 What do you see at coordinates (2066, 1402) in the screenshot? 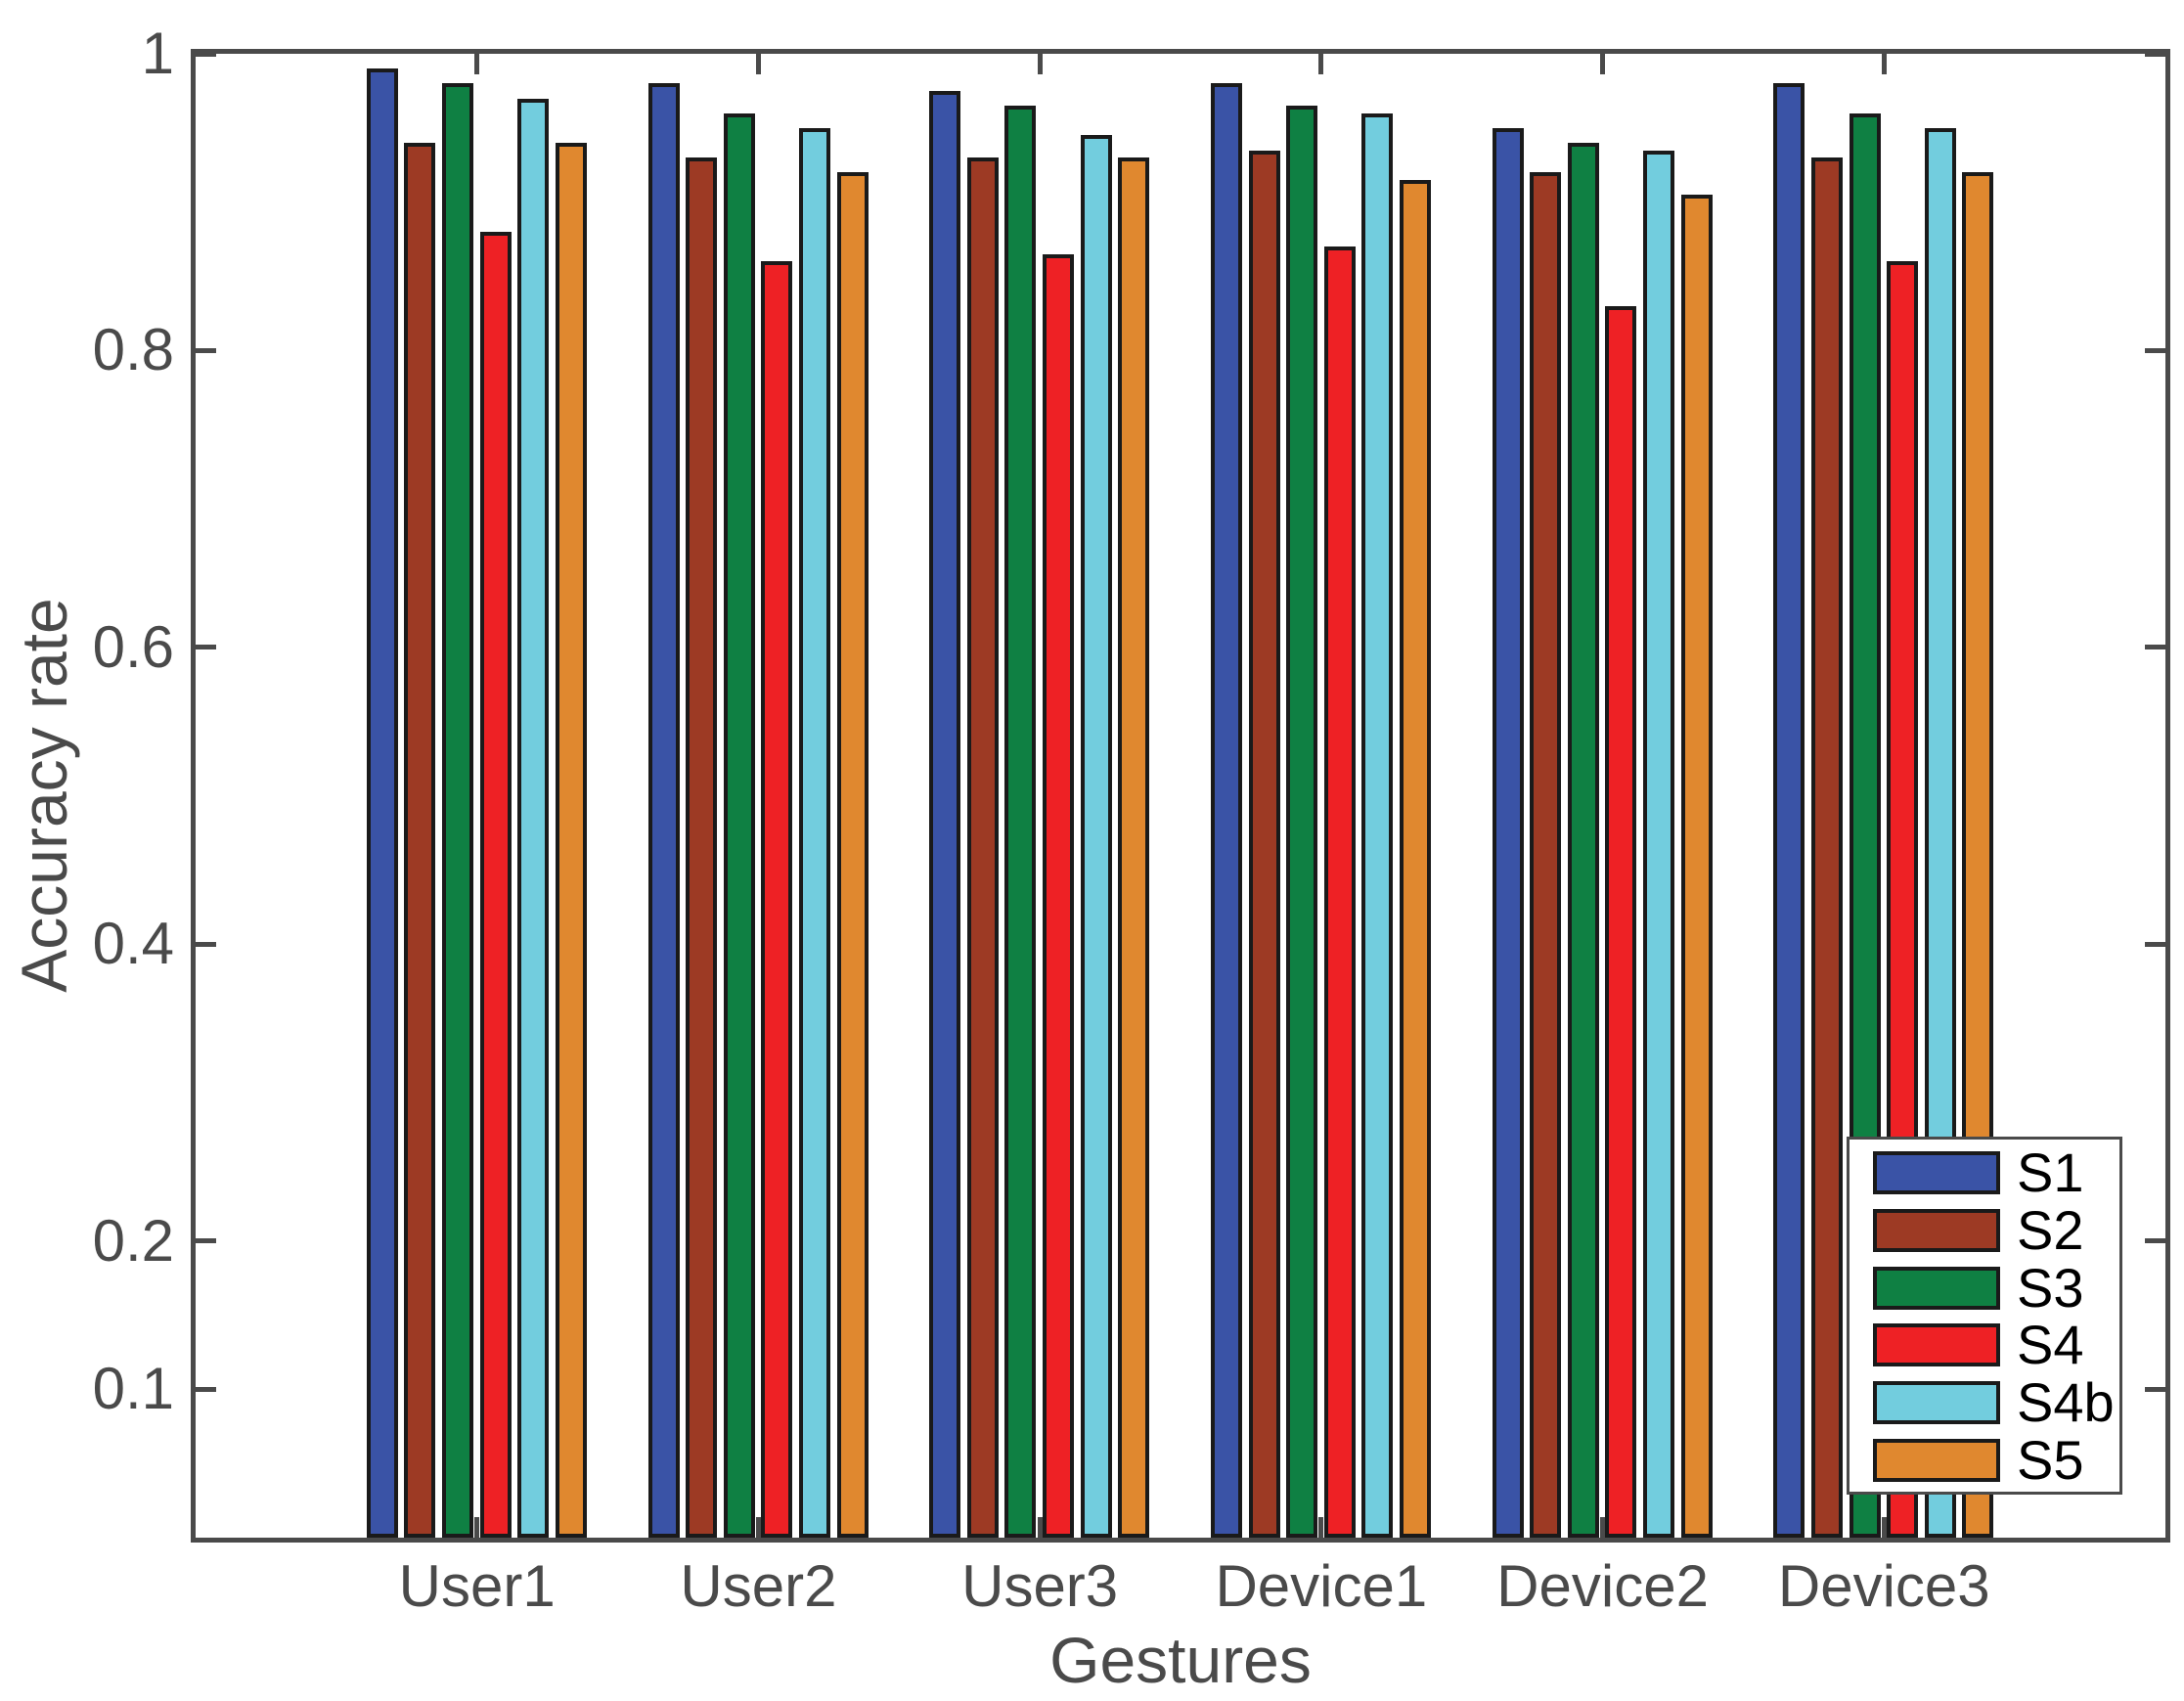
I see `legend-label-S4b: S4b` at bounding box center [2066, 1402].